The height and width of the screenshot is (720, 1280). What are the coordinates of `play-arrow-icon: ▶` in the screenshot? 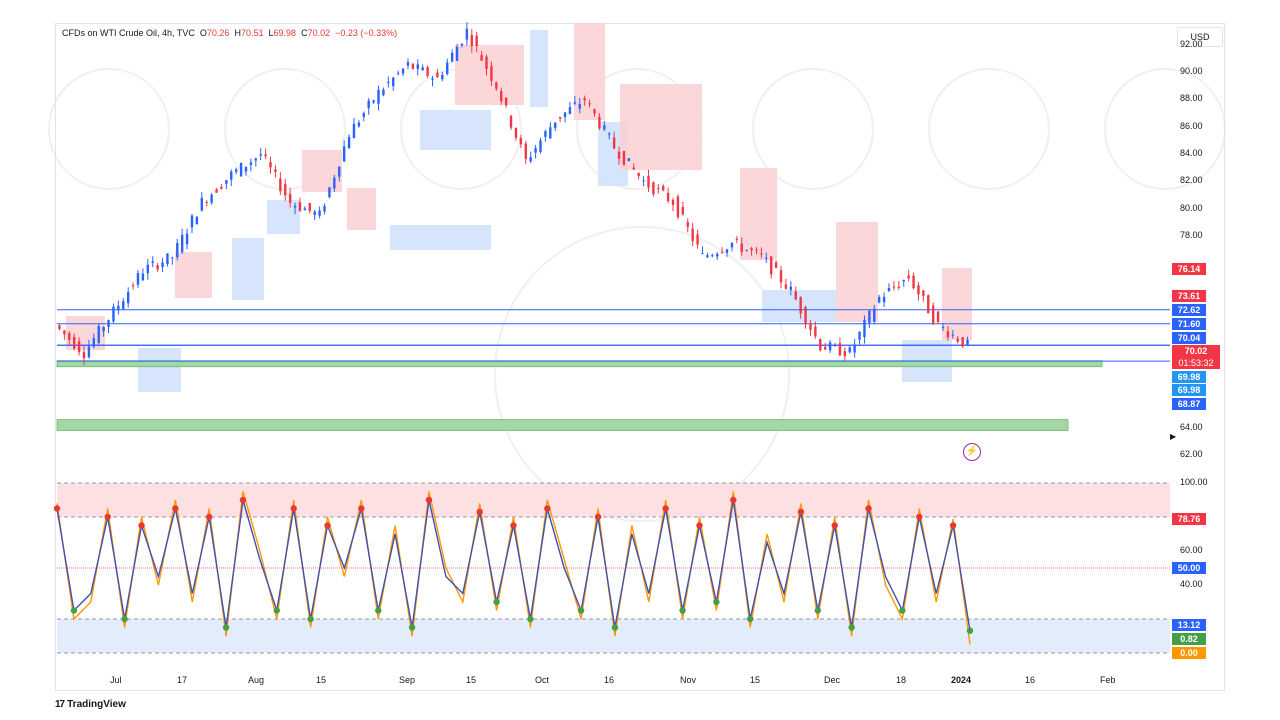 It's located at (1173, 436).